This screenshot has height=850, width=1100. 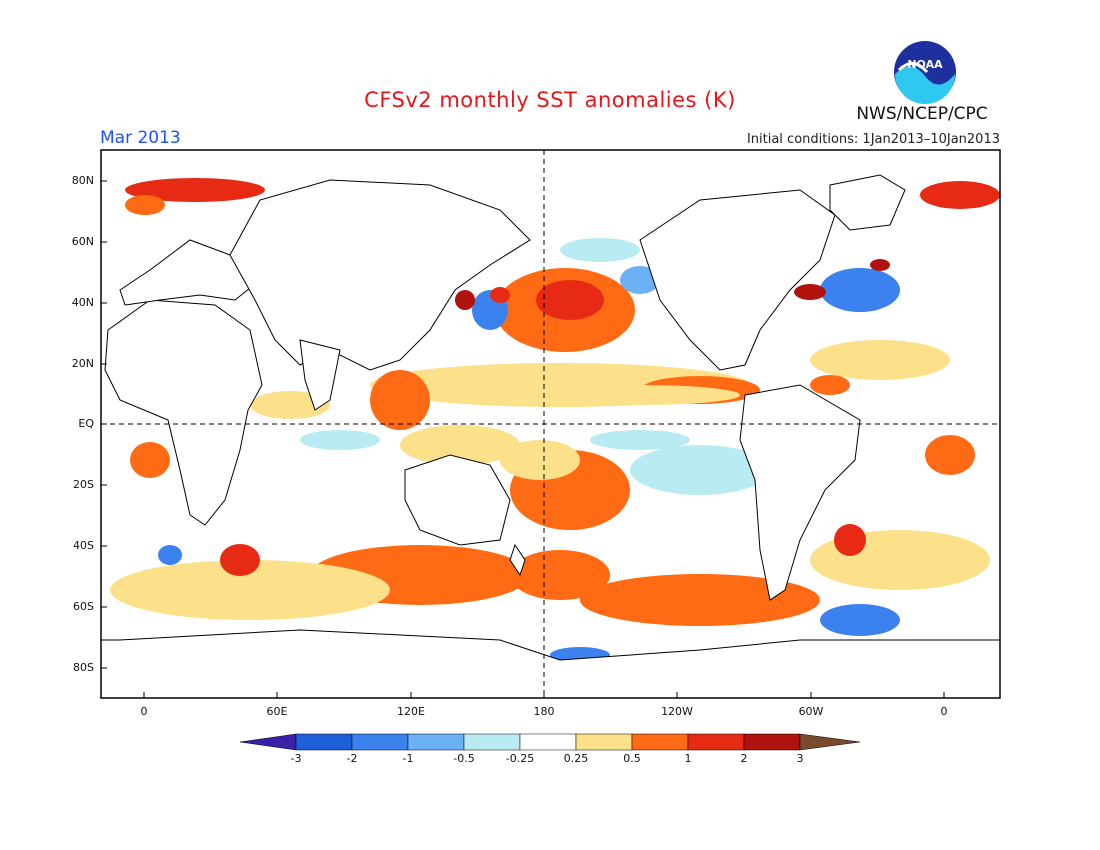 What do you see at coordinates (550, 100) in the screenshot?
I see `chart-title: CFSv2 monthly SST anomalies (K)` at bounding box center [550, 100].